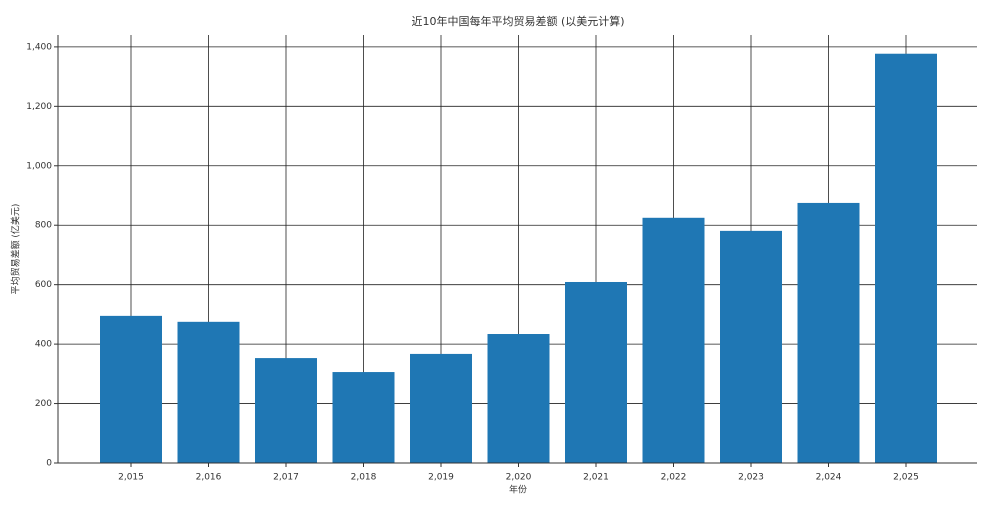  Describe the element at coordinates (16, 249) in the screenshot. I see `y-axis-label: 平均贸易差额 (亿美元)` at that location.